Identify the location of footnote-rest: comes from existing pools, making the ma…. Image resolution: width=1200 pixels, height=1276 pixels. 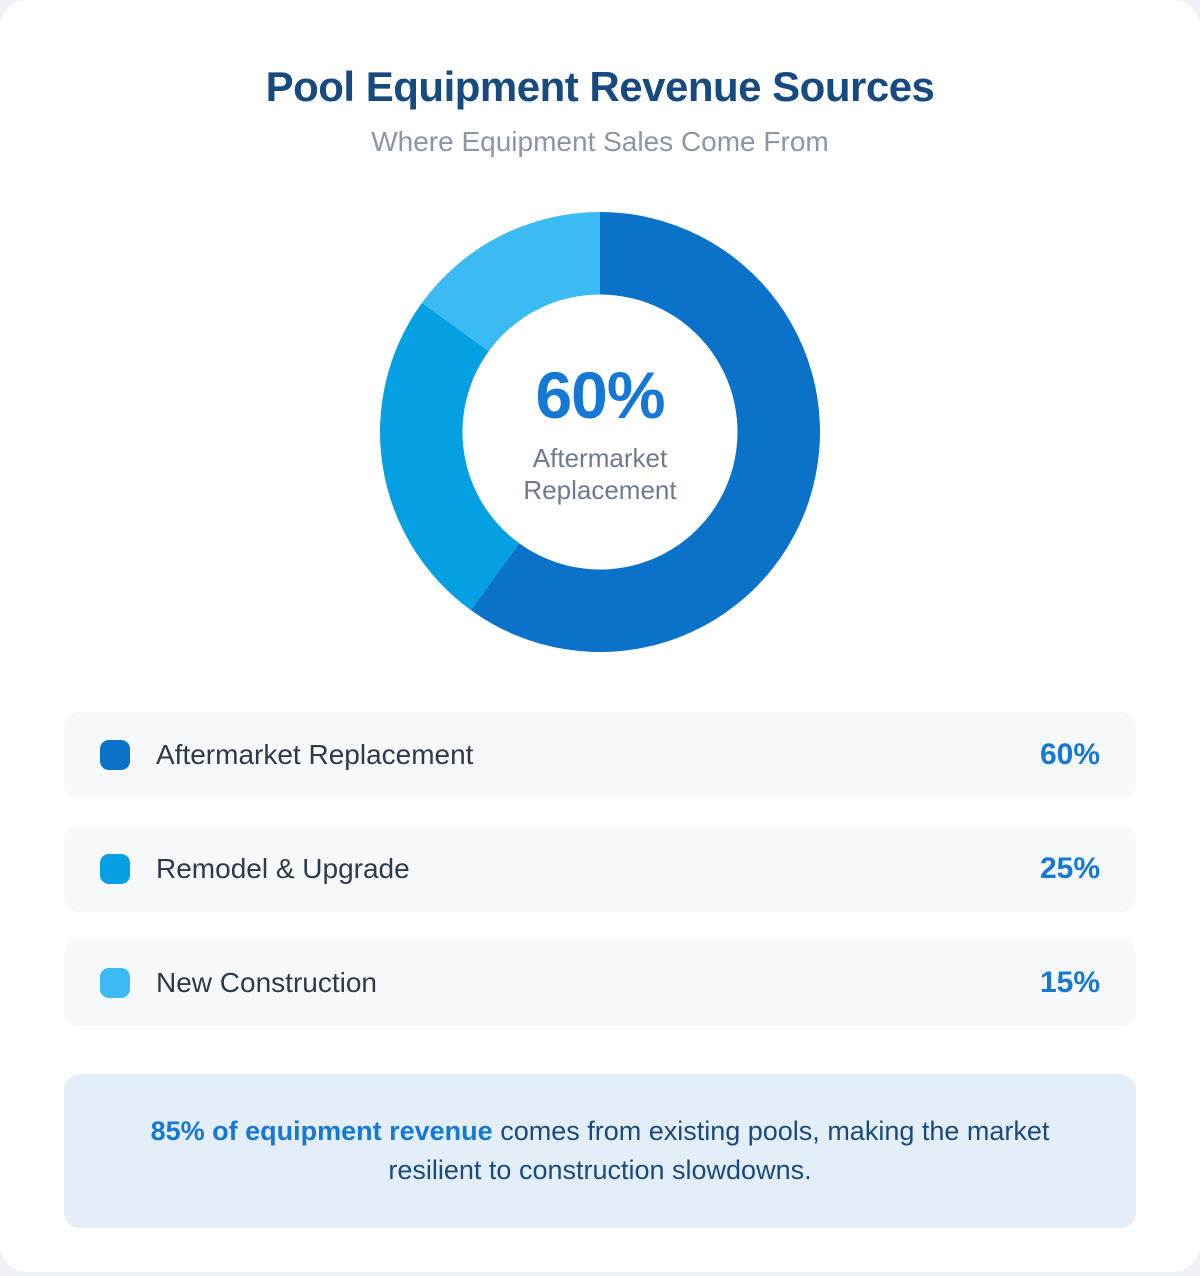
(719, 1151).